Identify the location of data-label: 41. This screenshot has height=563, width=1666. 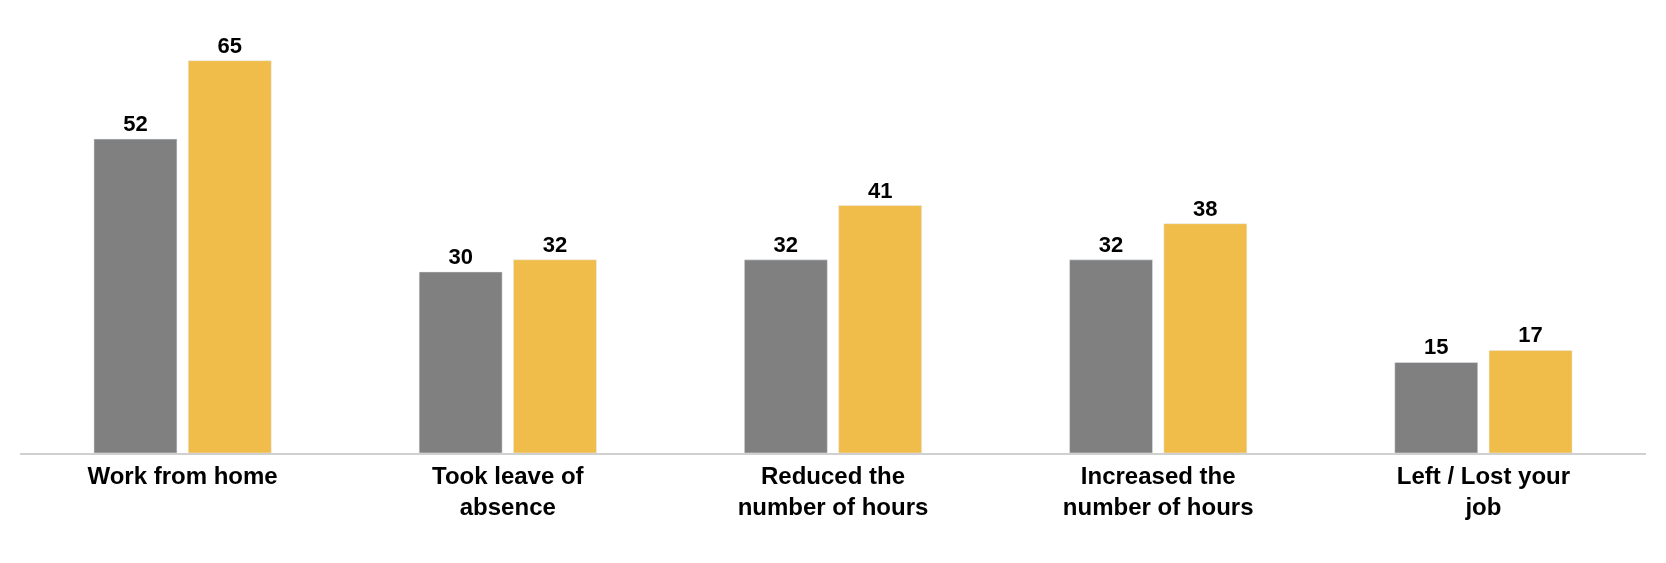
(880, 190).